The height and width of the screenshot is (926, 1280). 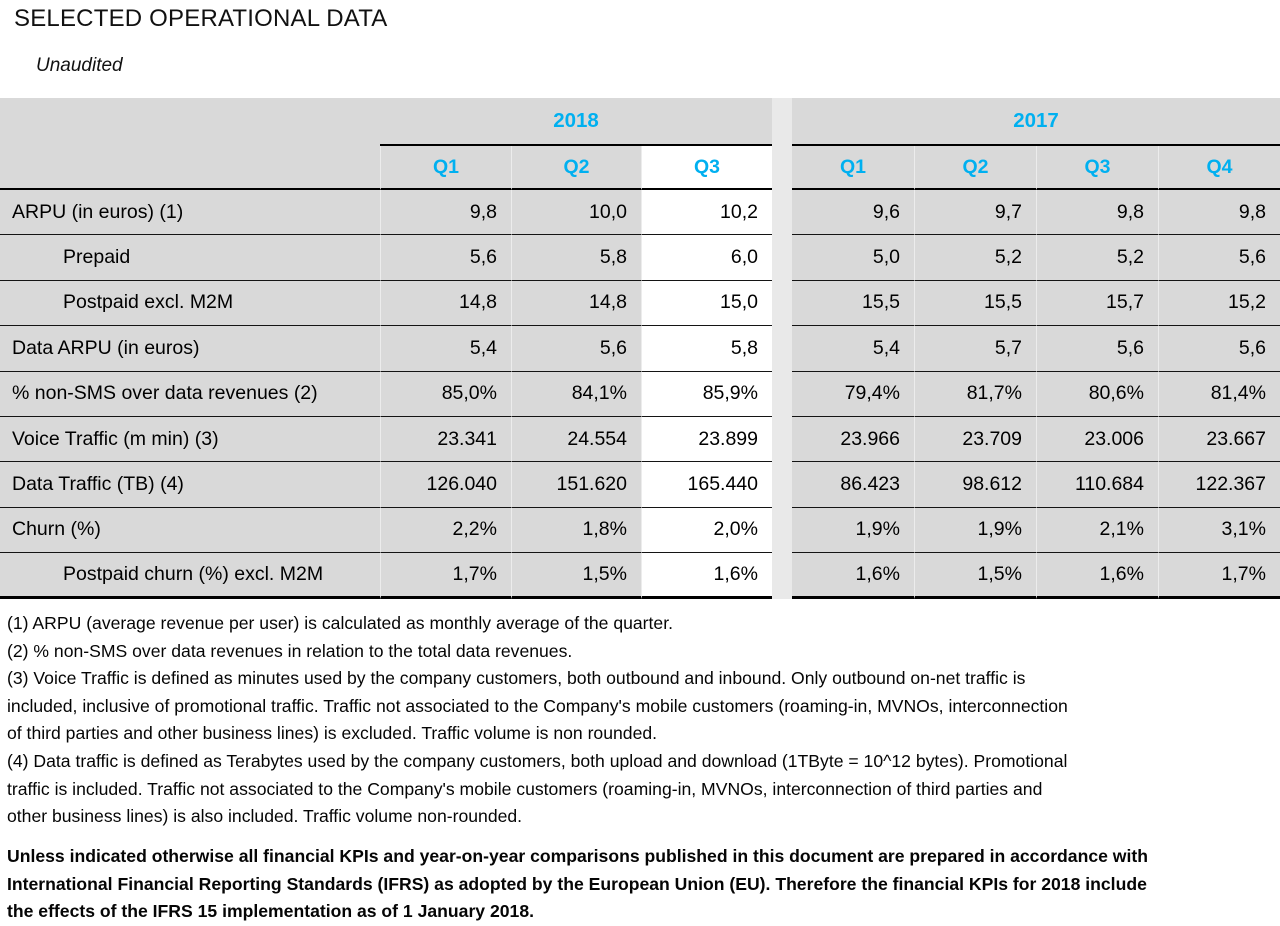 I want to click on cell-2017-q4: 23.667, so click(x=1219, y=439).